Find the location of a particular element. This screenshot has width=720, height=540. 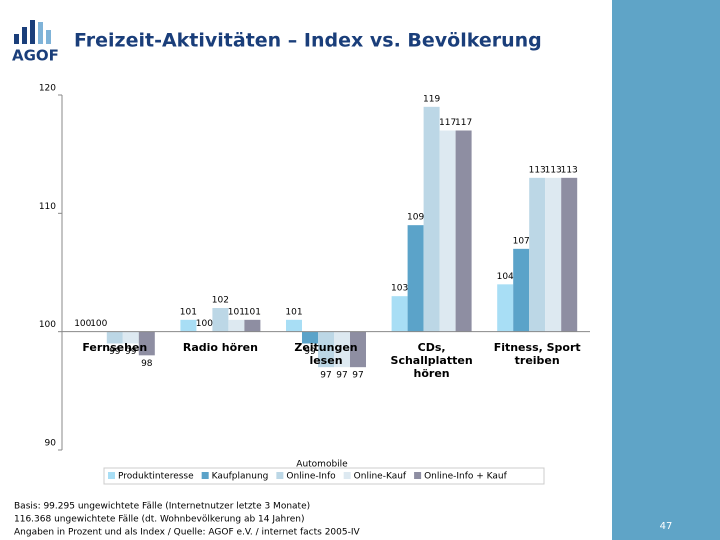

legend-box is located at coordinates (324, 476).